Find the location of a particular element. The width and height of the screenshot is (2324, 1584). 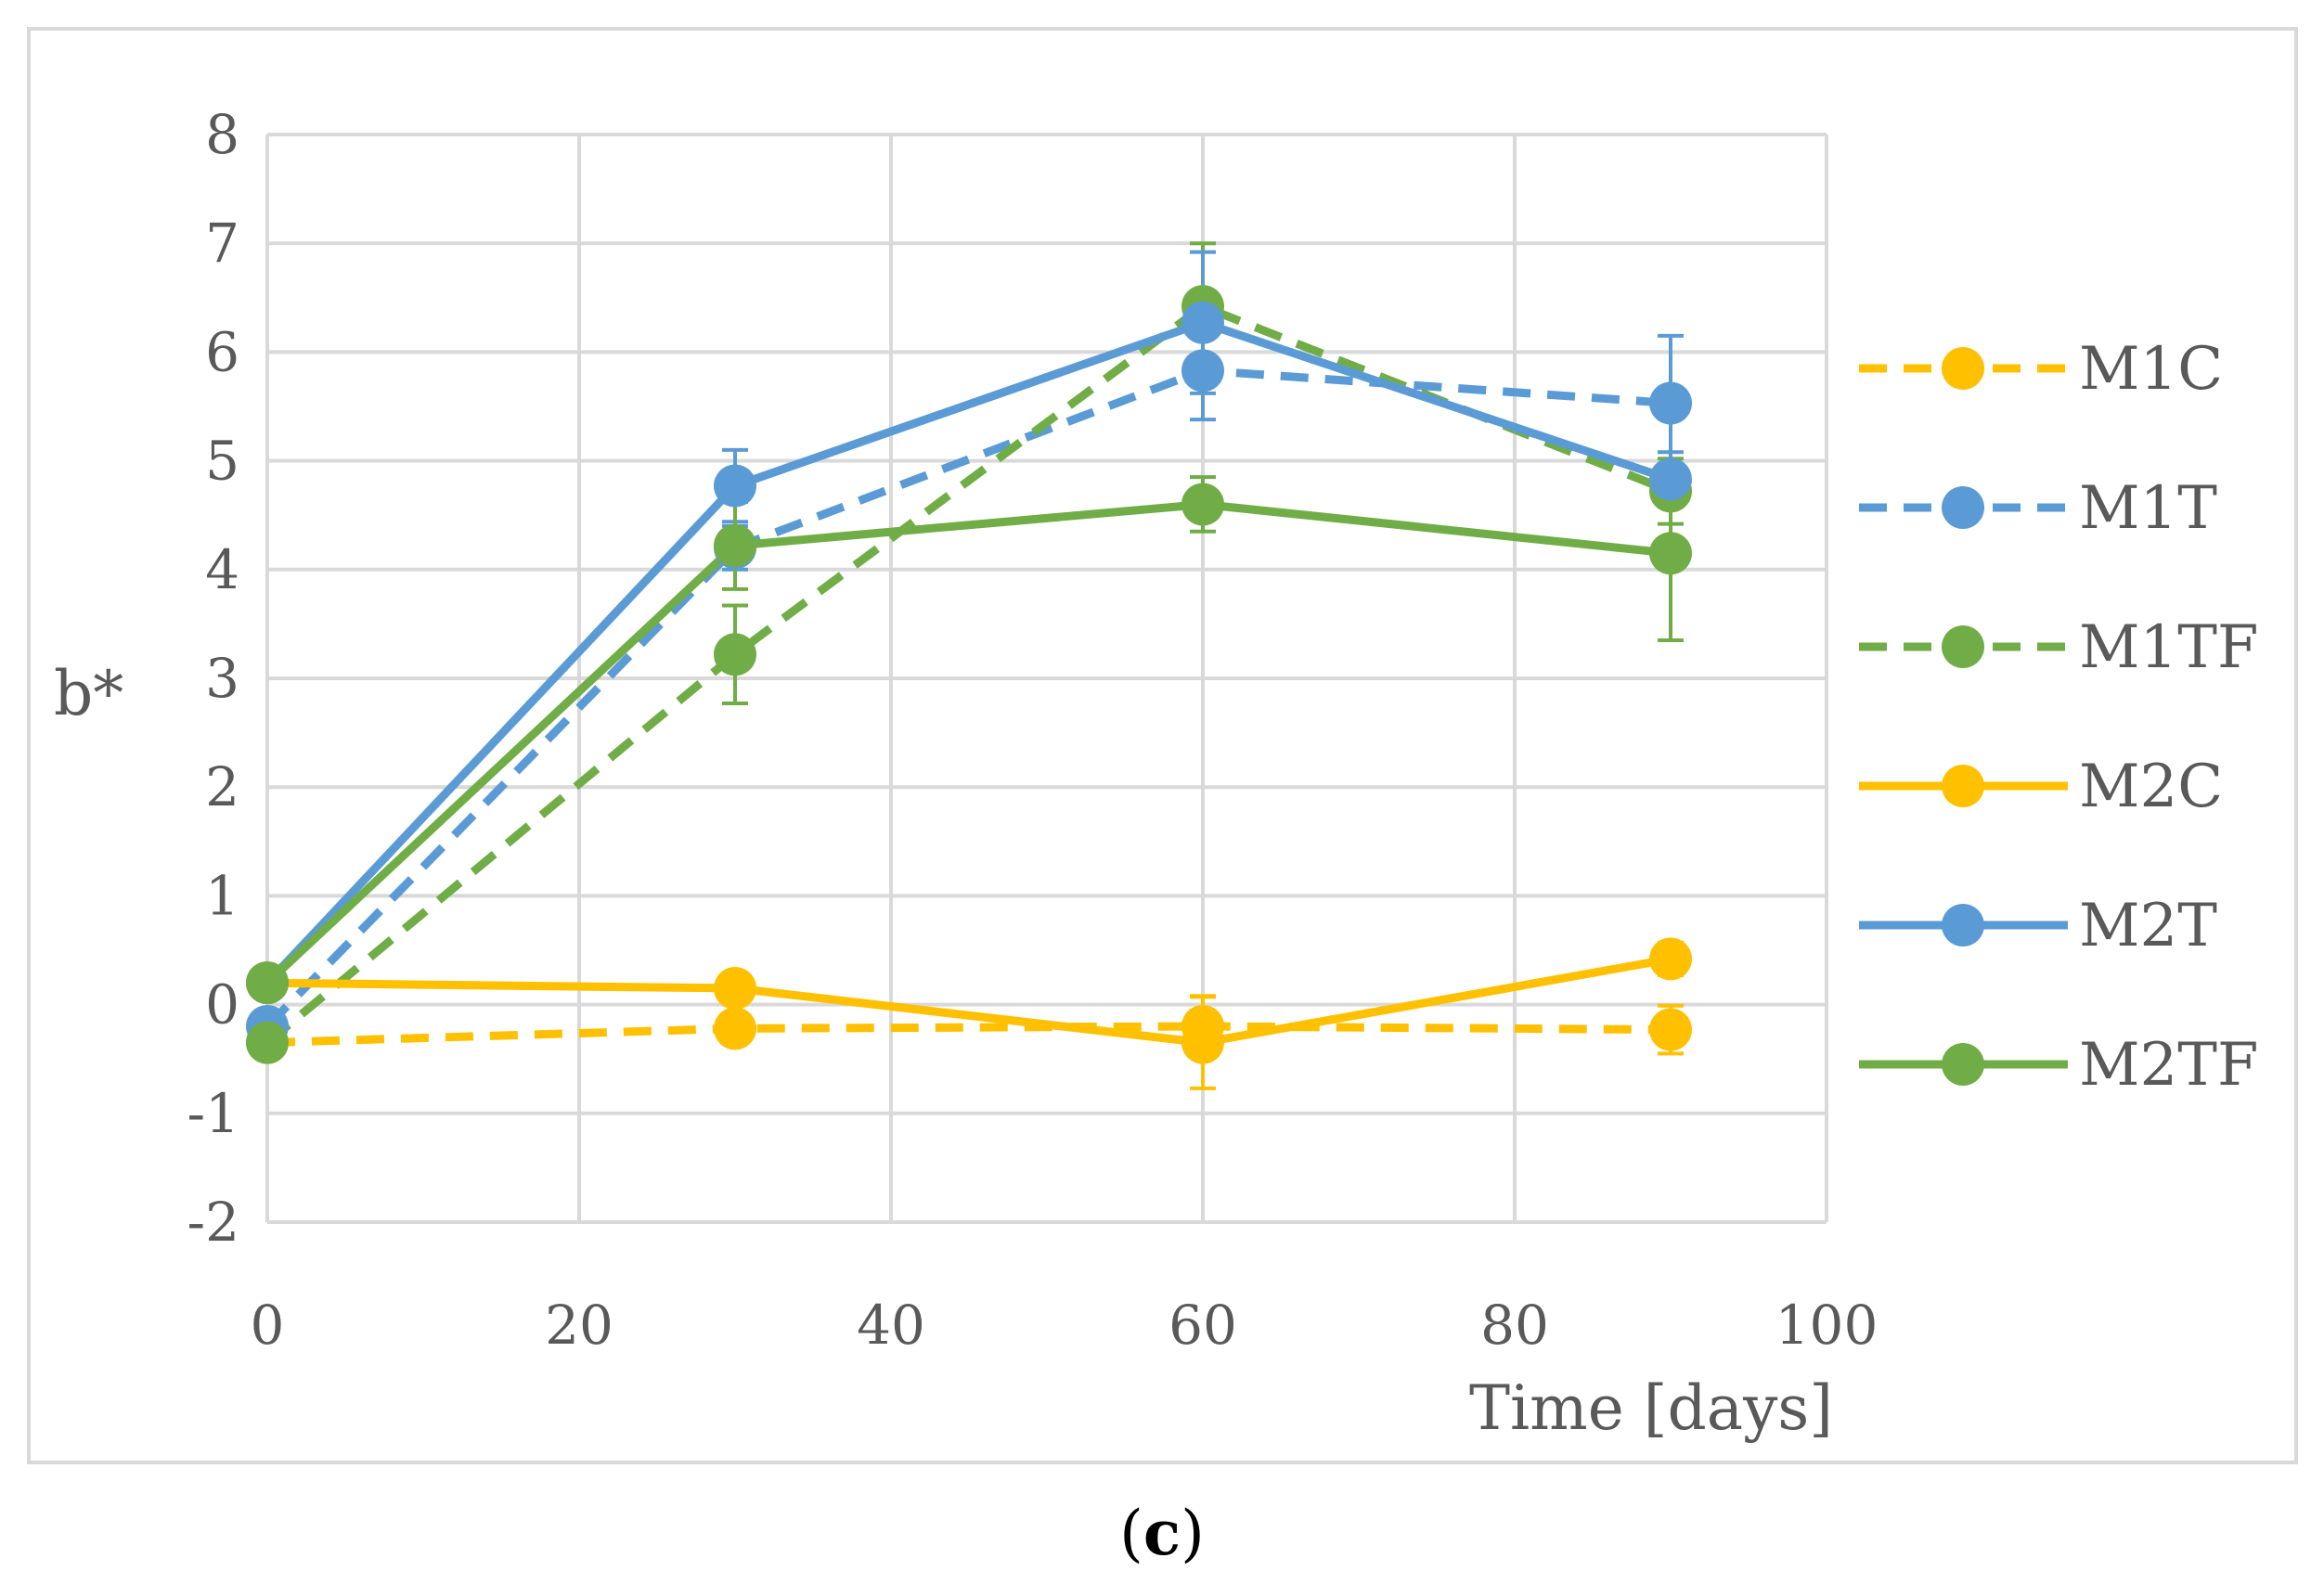

y-tick-label: -1 is located at coordinates (214, 1113).